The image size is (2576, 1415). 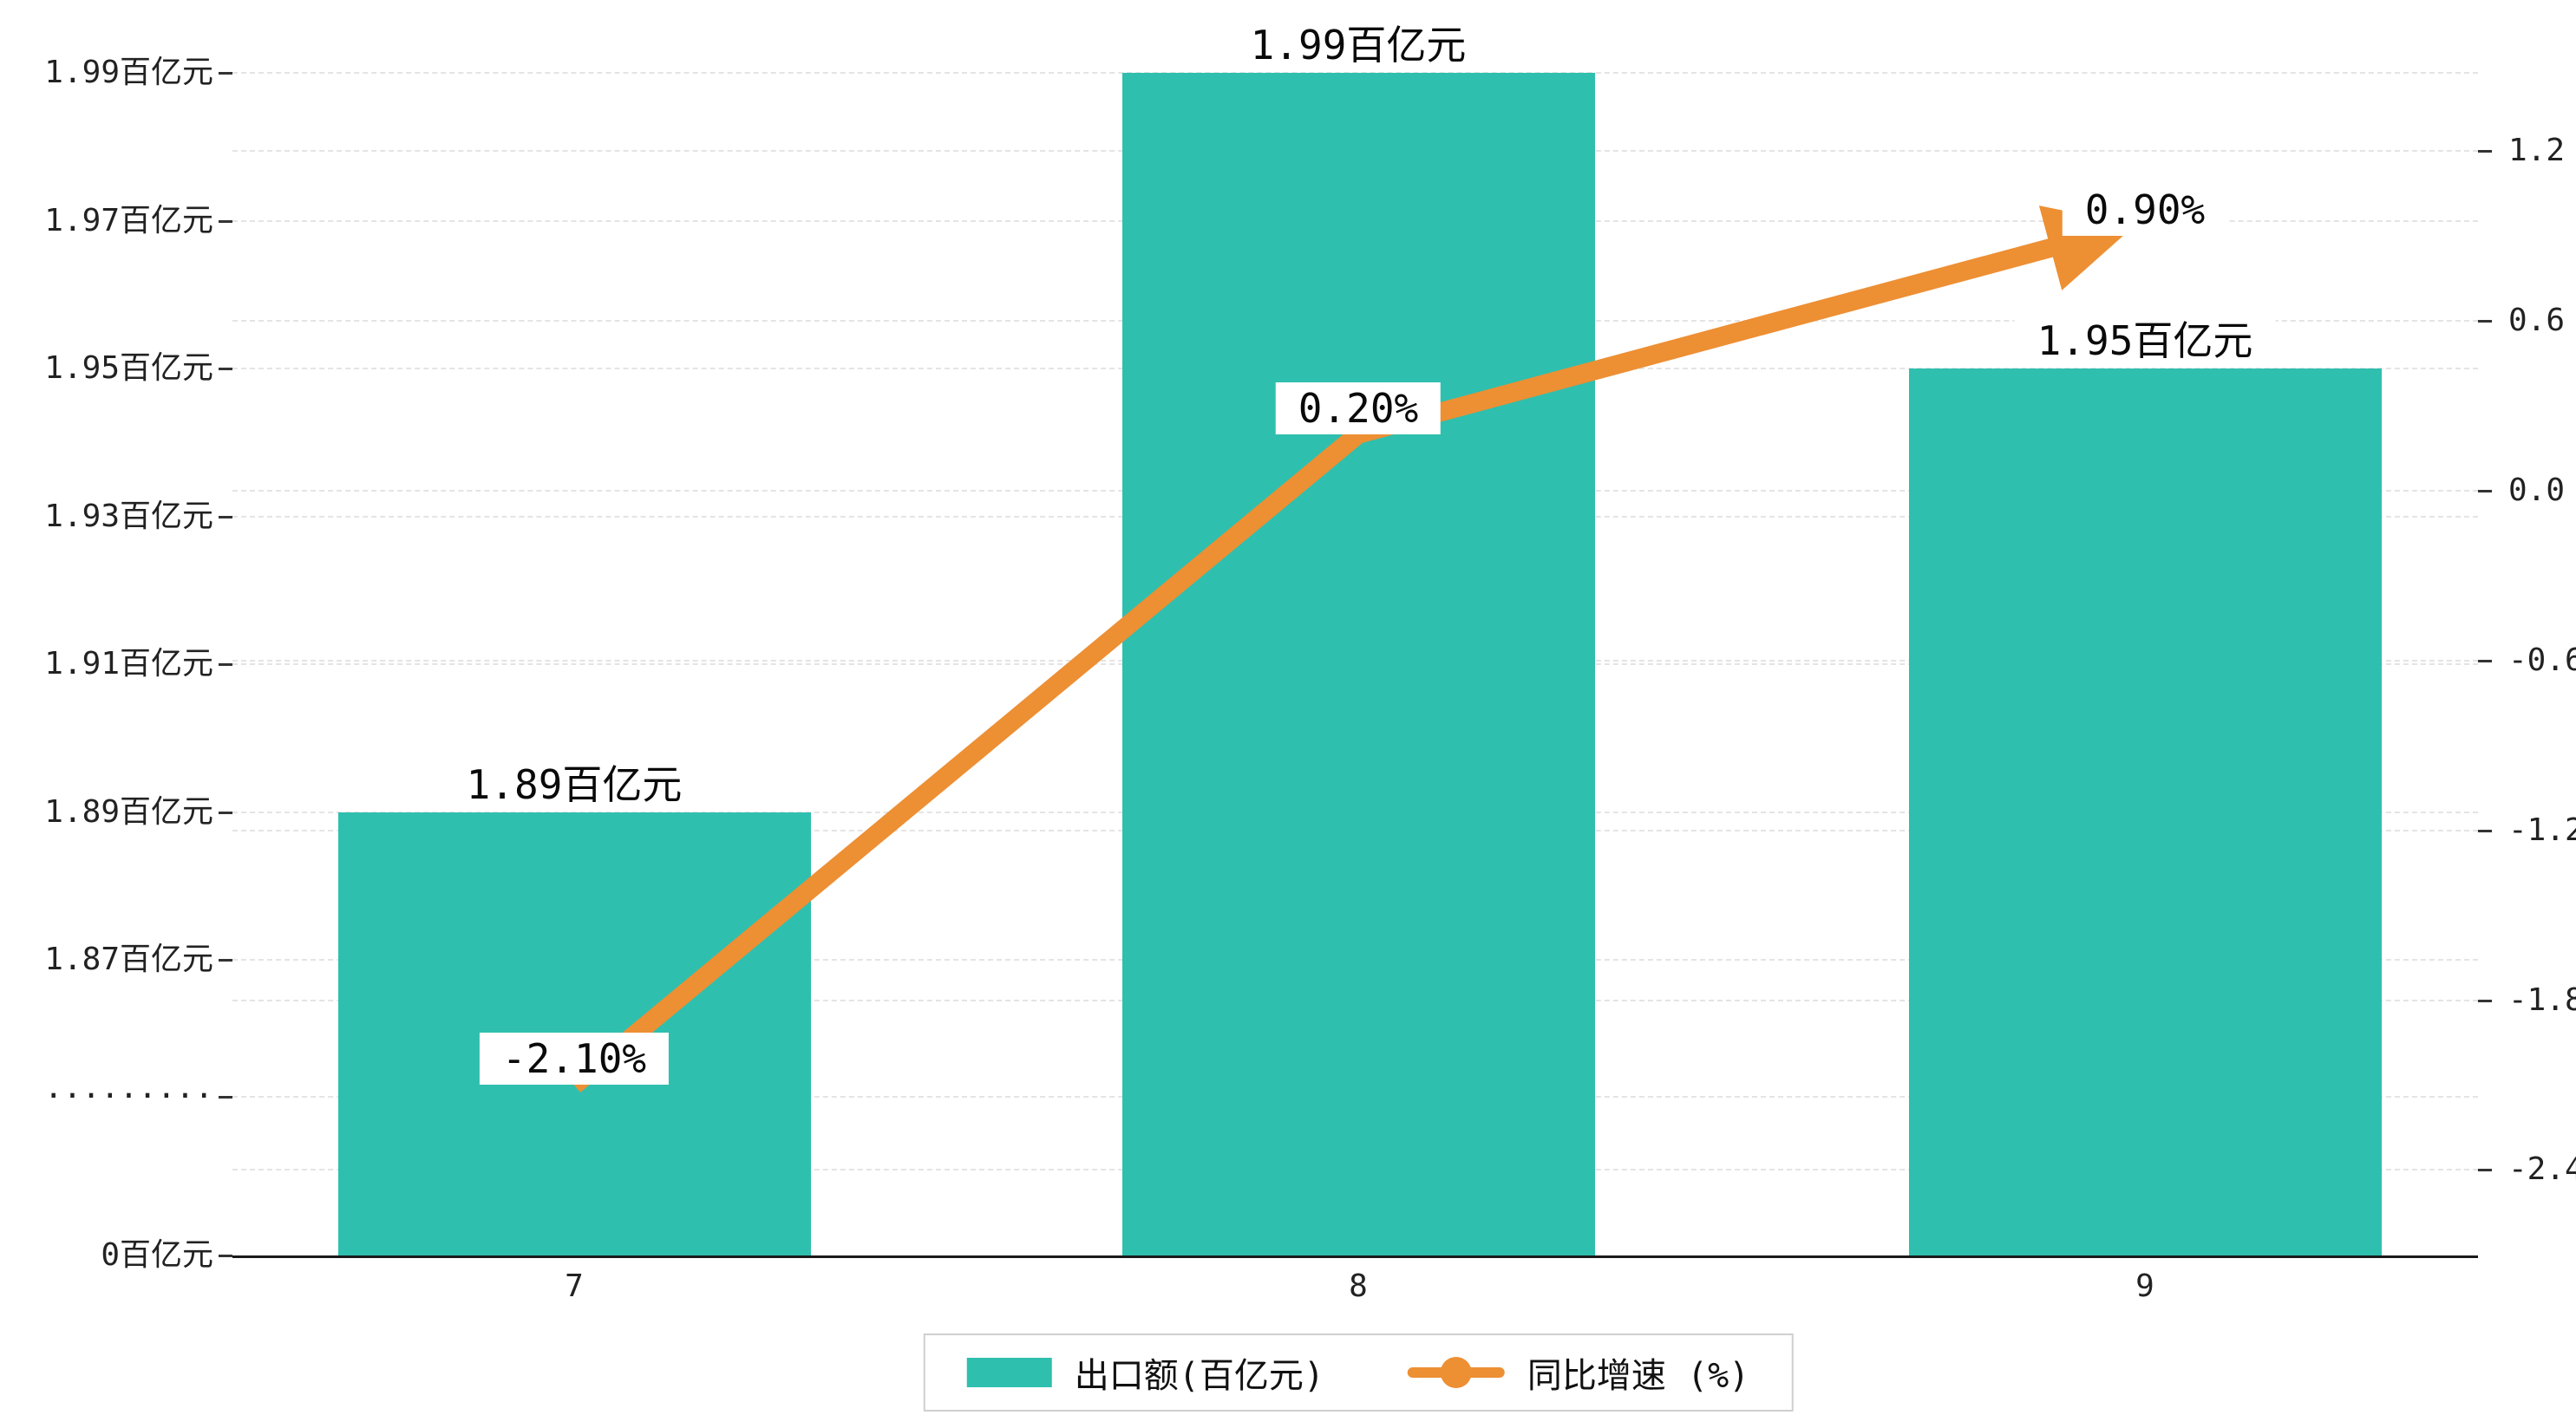 I want to click on left-axis-label: 1.97百亿元, so click(x=128, y=220).